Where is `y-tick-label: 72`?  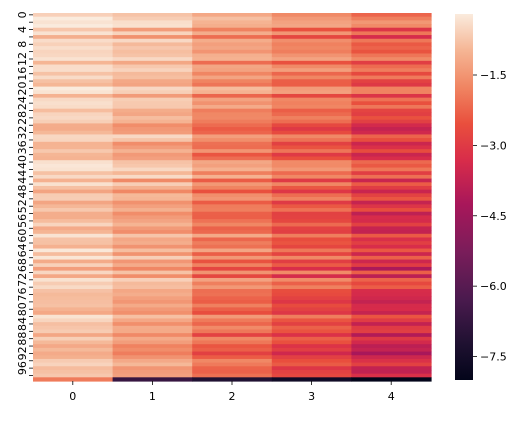 y-tick-label: 72 is located at coordinates (22, 280).